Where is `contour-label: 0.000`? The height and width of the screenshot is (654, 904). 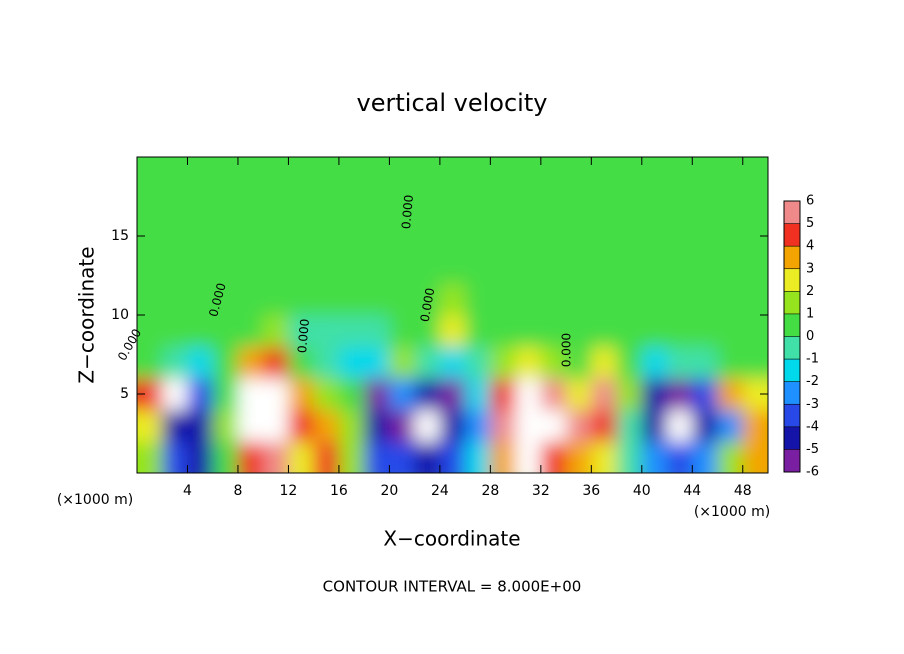
contour-label: 0.000 is located at coordinates (407, 211).